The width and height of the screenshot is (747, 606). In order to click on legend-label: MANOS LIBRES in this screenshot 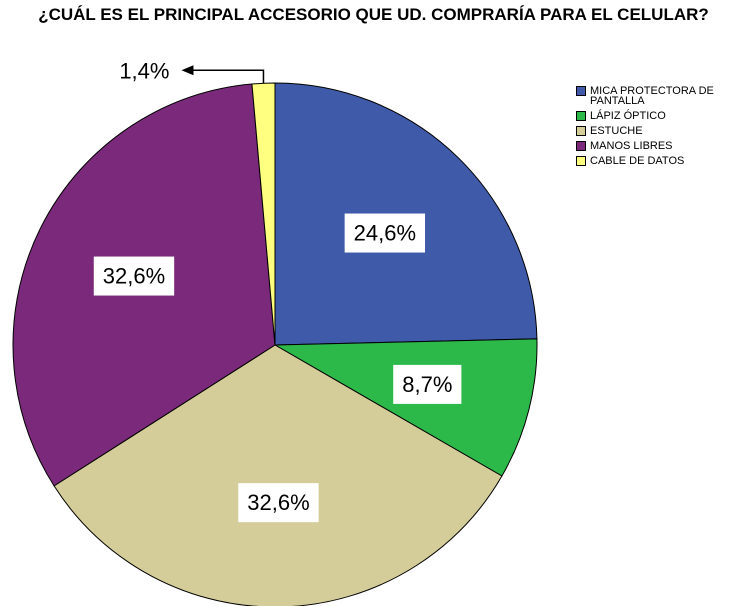, I will do `click(631, 146)`.